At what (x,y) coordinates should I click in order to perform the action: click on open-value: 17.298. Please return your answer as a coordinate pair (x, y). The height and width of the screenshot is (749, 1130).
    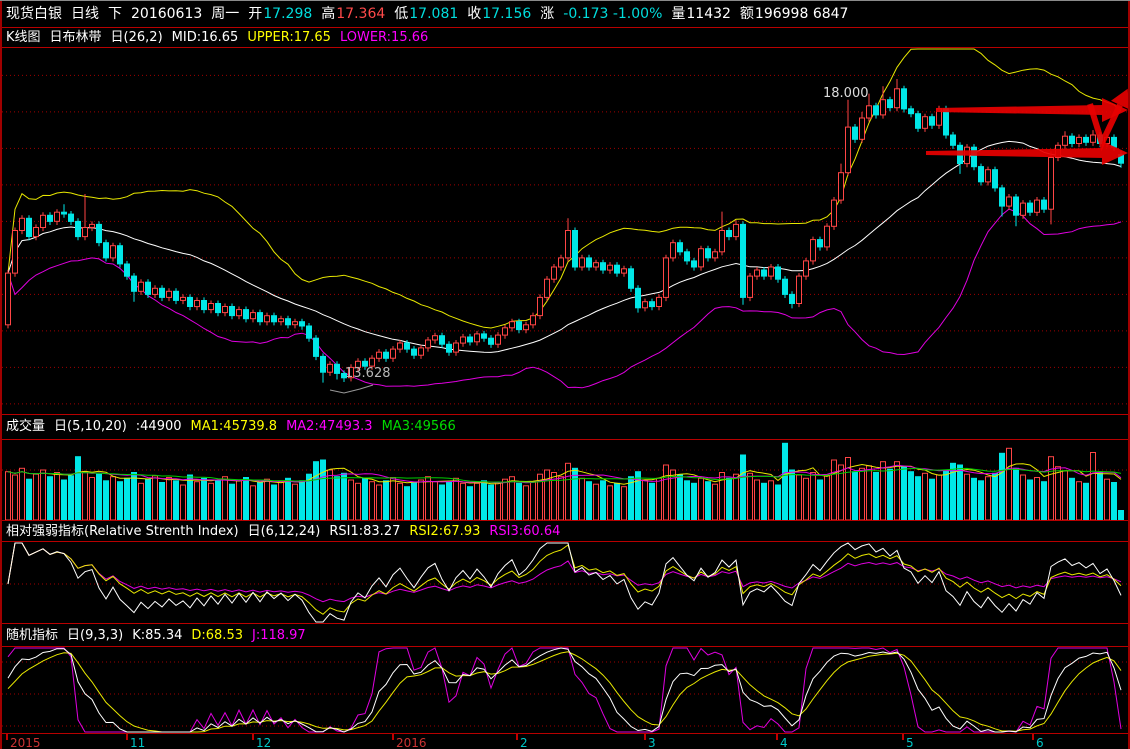
    Looking at the image, I should click on (288, 14).